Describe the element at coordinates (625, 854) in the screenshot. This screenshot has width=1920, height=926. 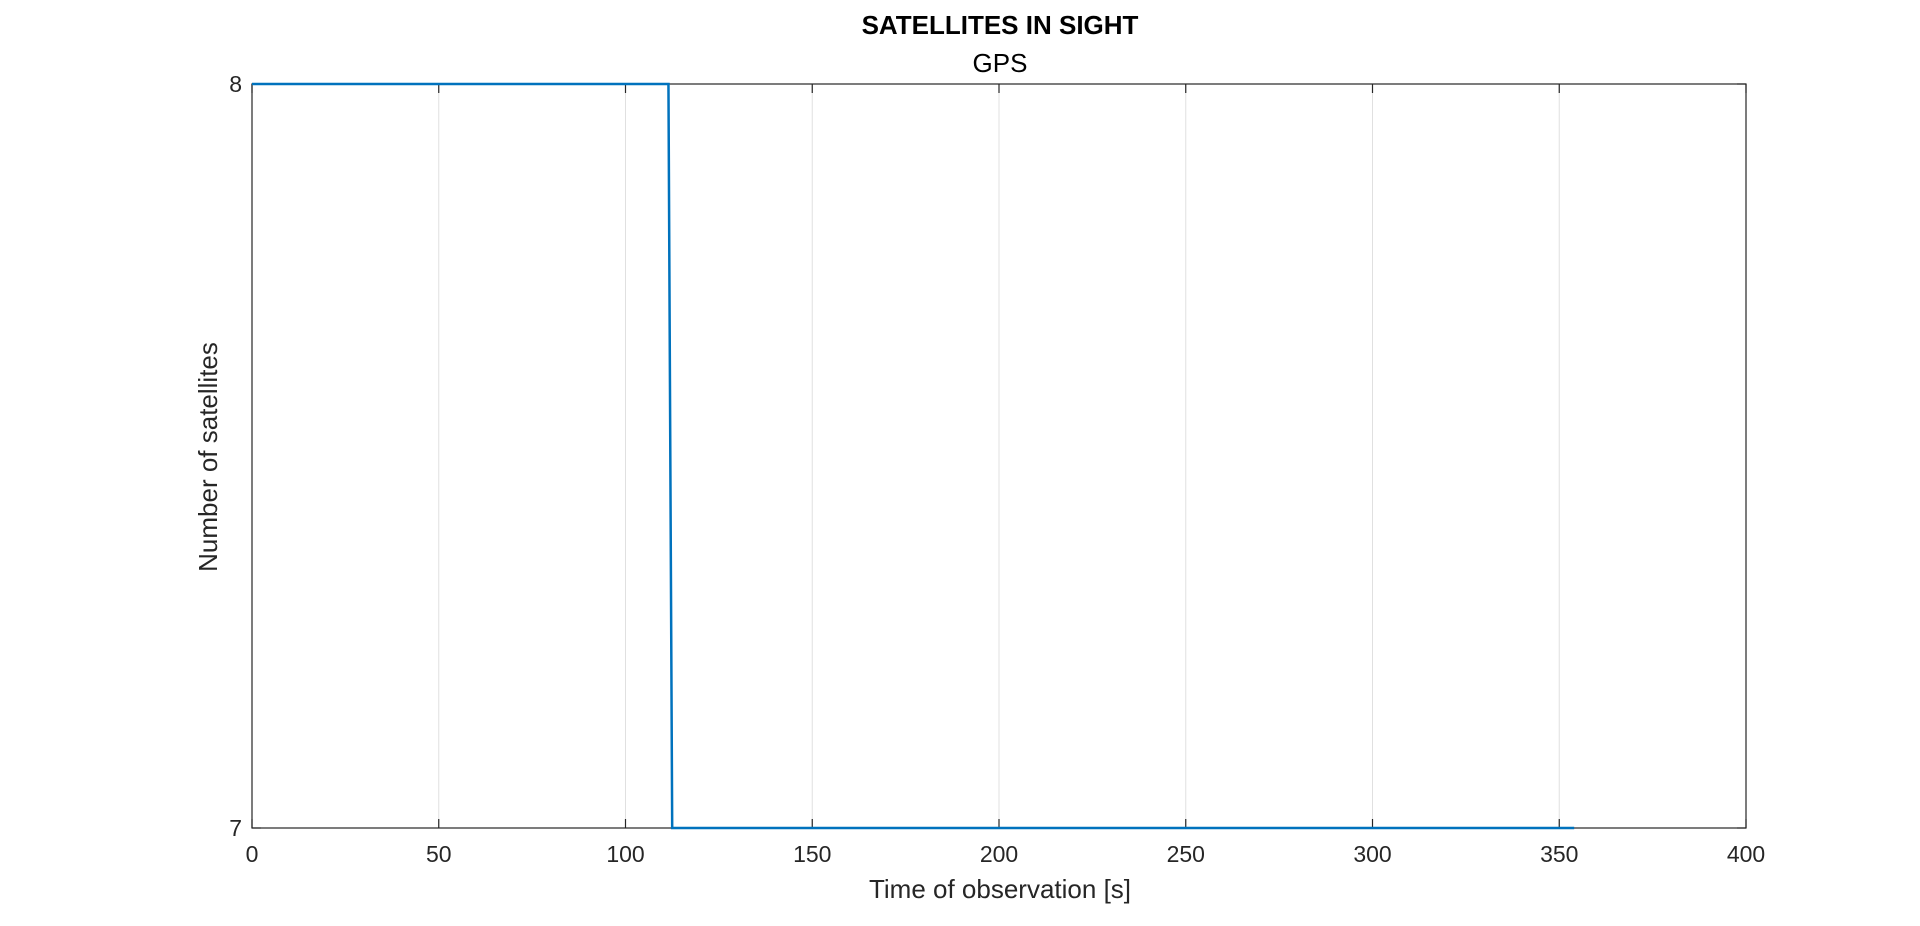
I see `x-tick-label: 100` at that location.